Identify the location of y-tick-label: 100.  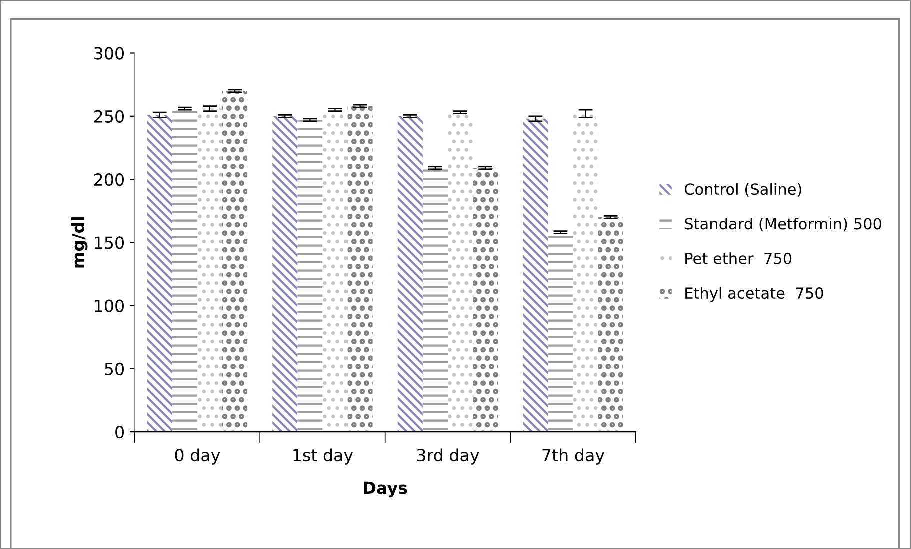
(109, 306).